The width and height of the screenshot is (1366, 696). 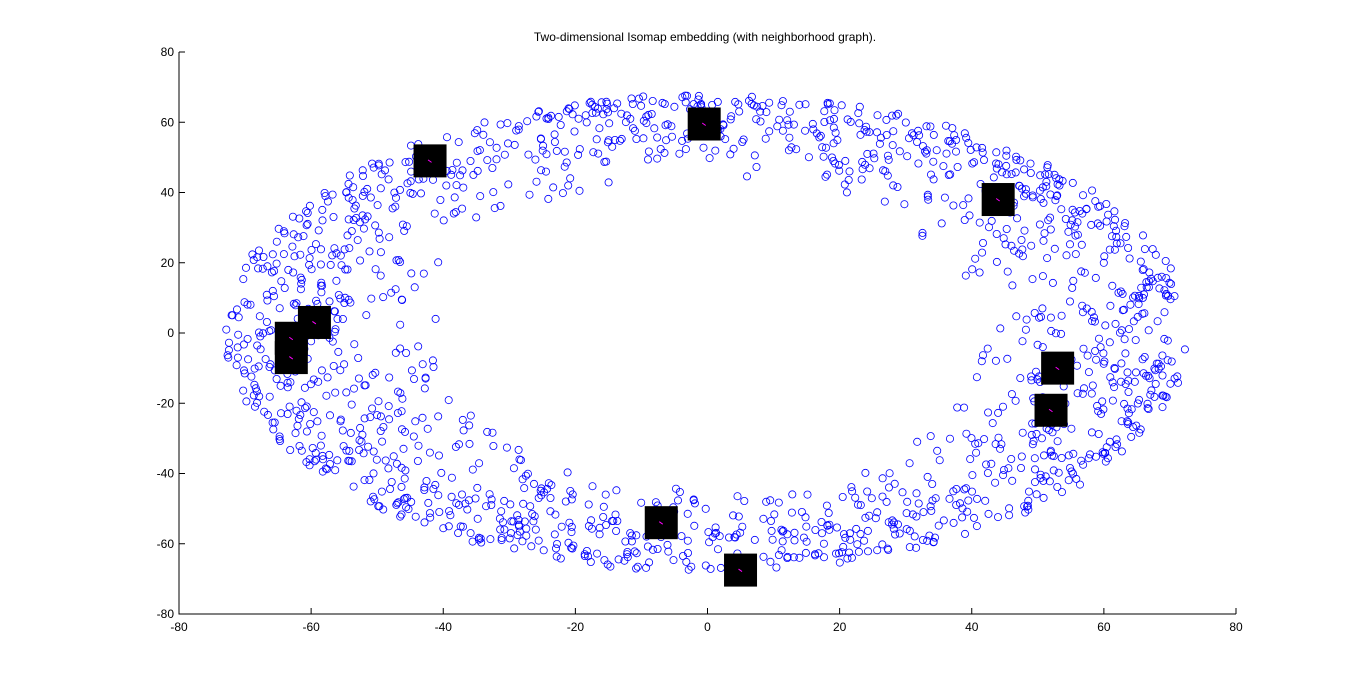 I want to click on x-tick-label: 20, so click(x=840, y=627).